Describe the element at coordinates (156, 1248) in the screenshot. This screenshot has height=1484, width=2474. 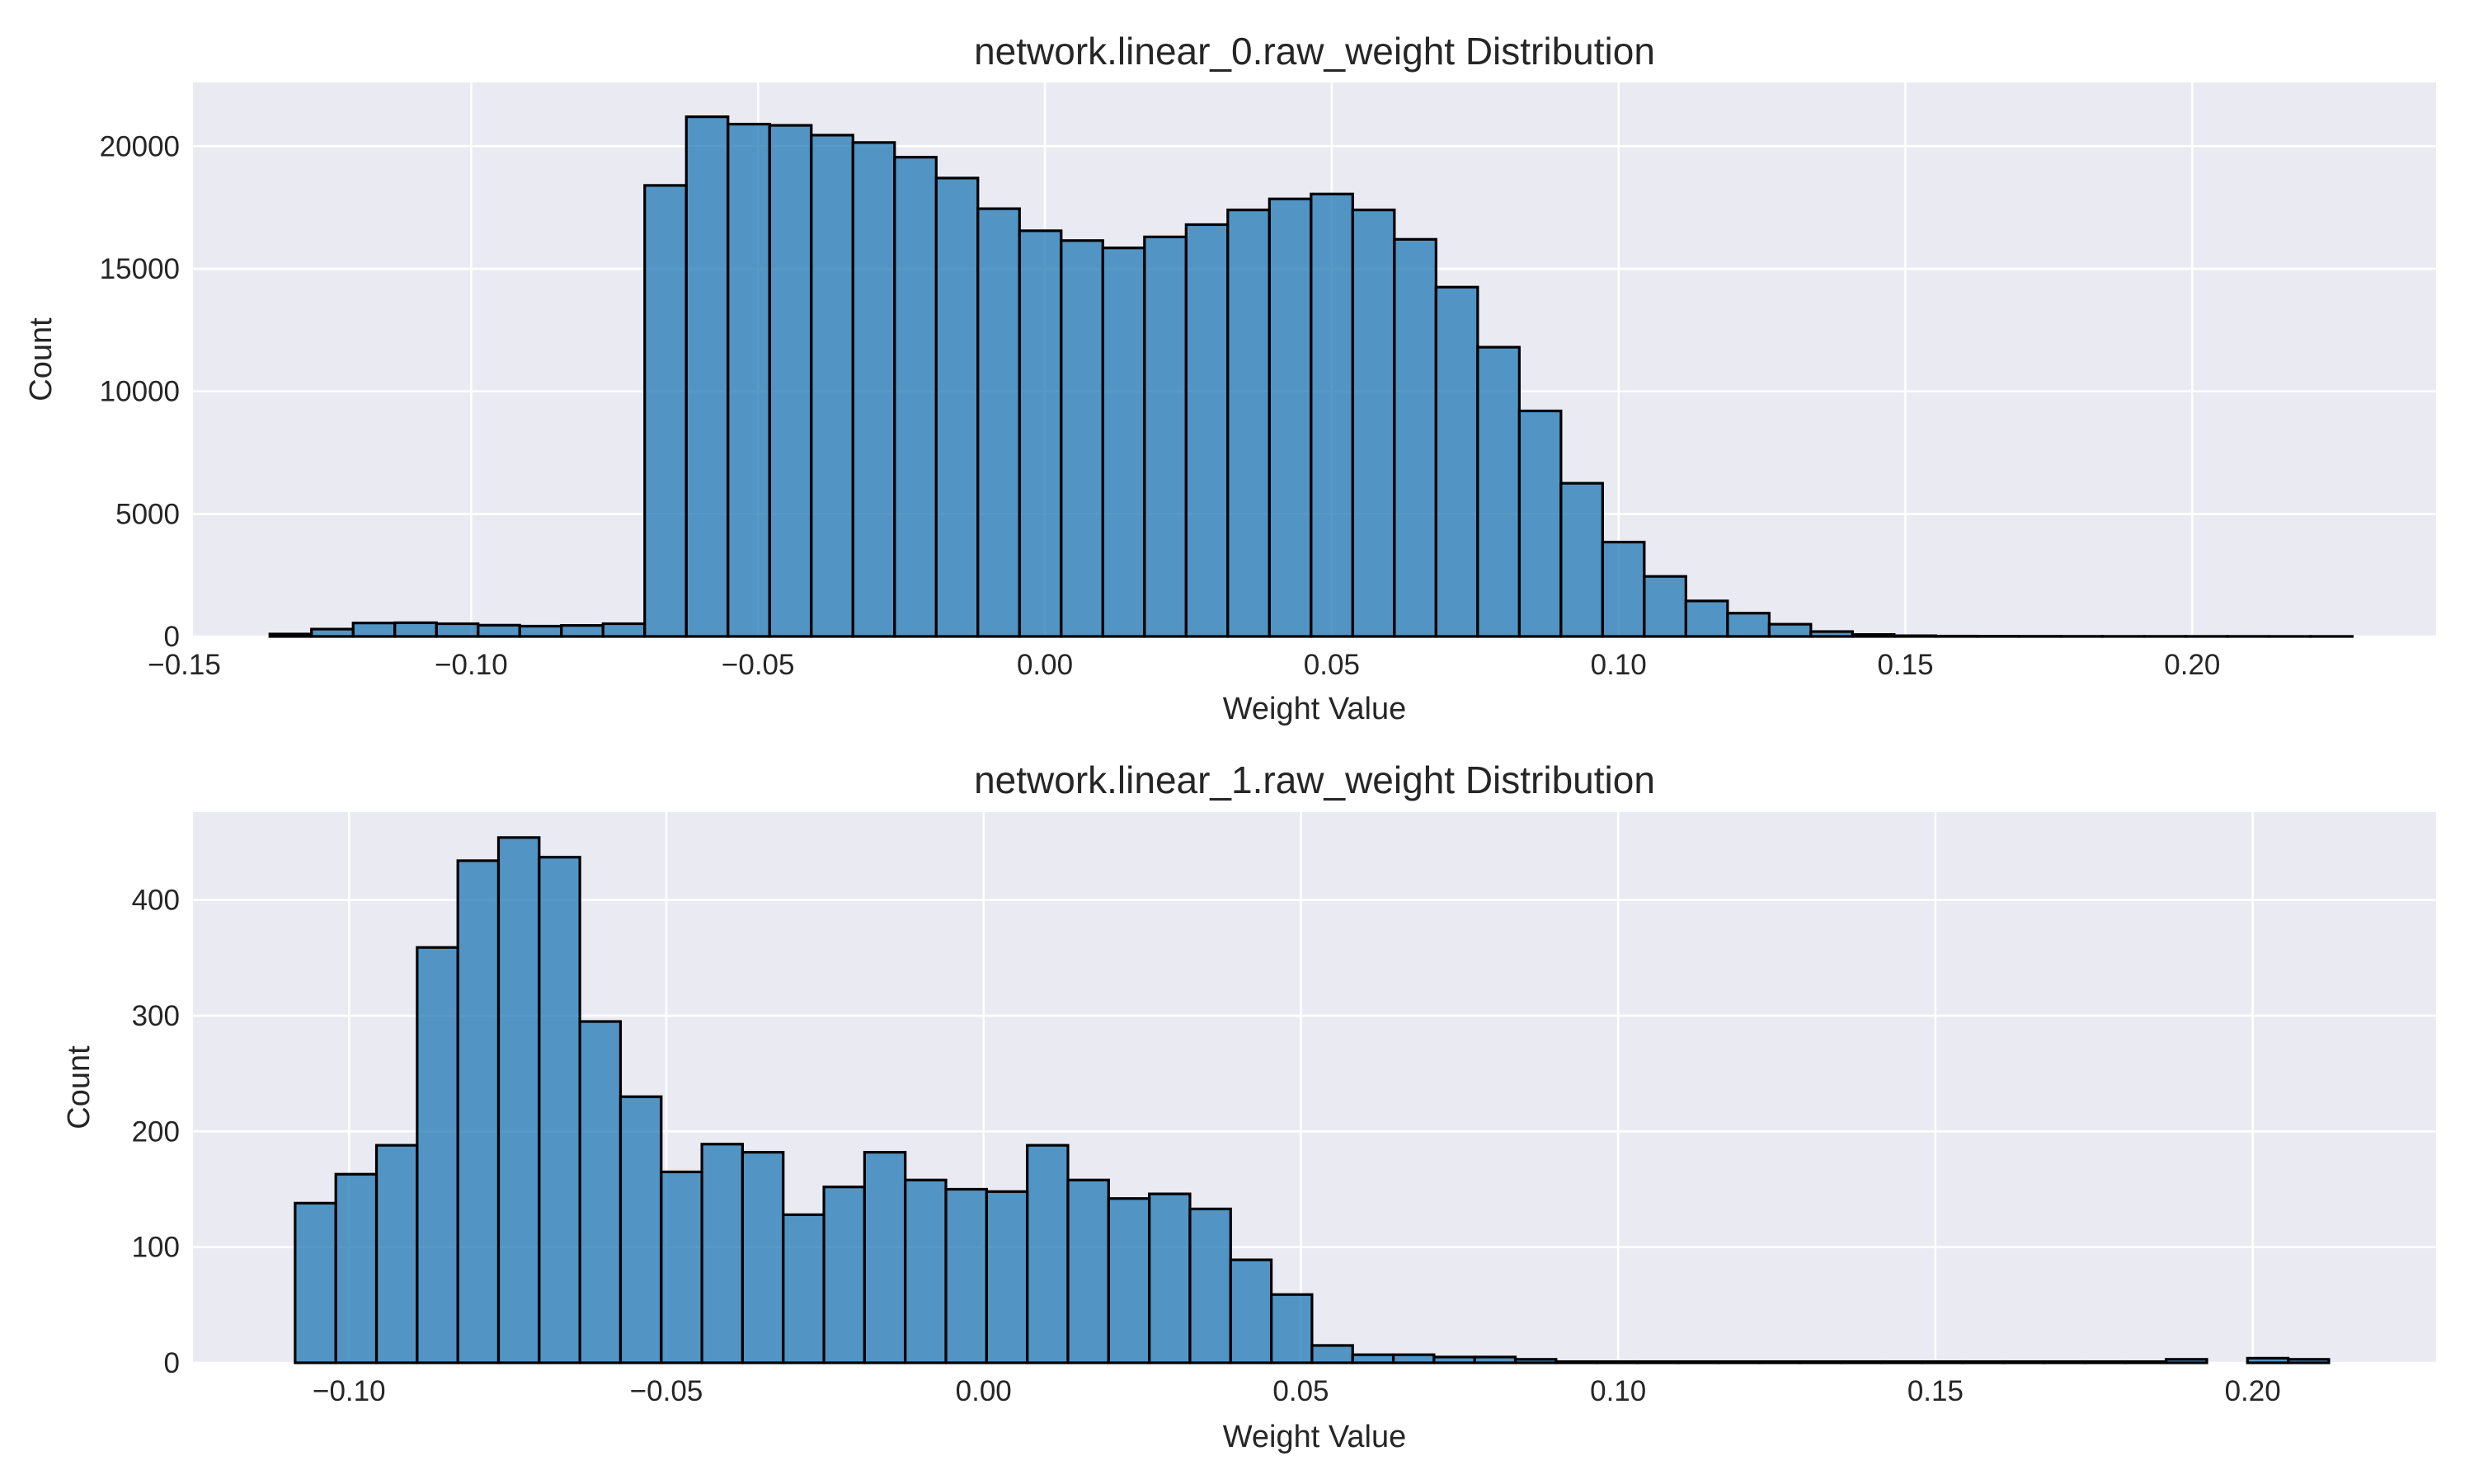
I see `y-tick-label: 100` at that location.